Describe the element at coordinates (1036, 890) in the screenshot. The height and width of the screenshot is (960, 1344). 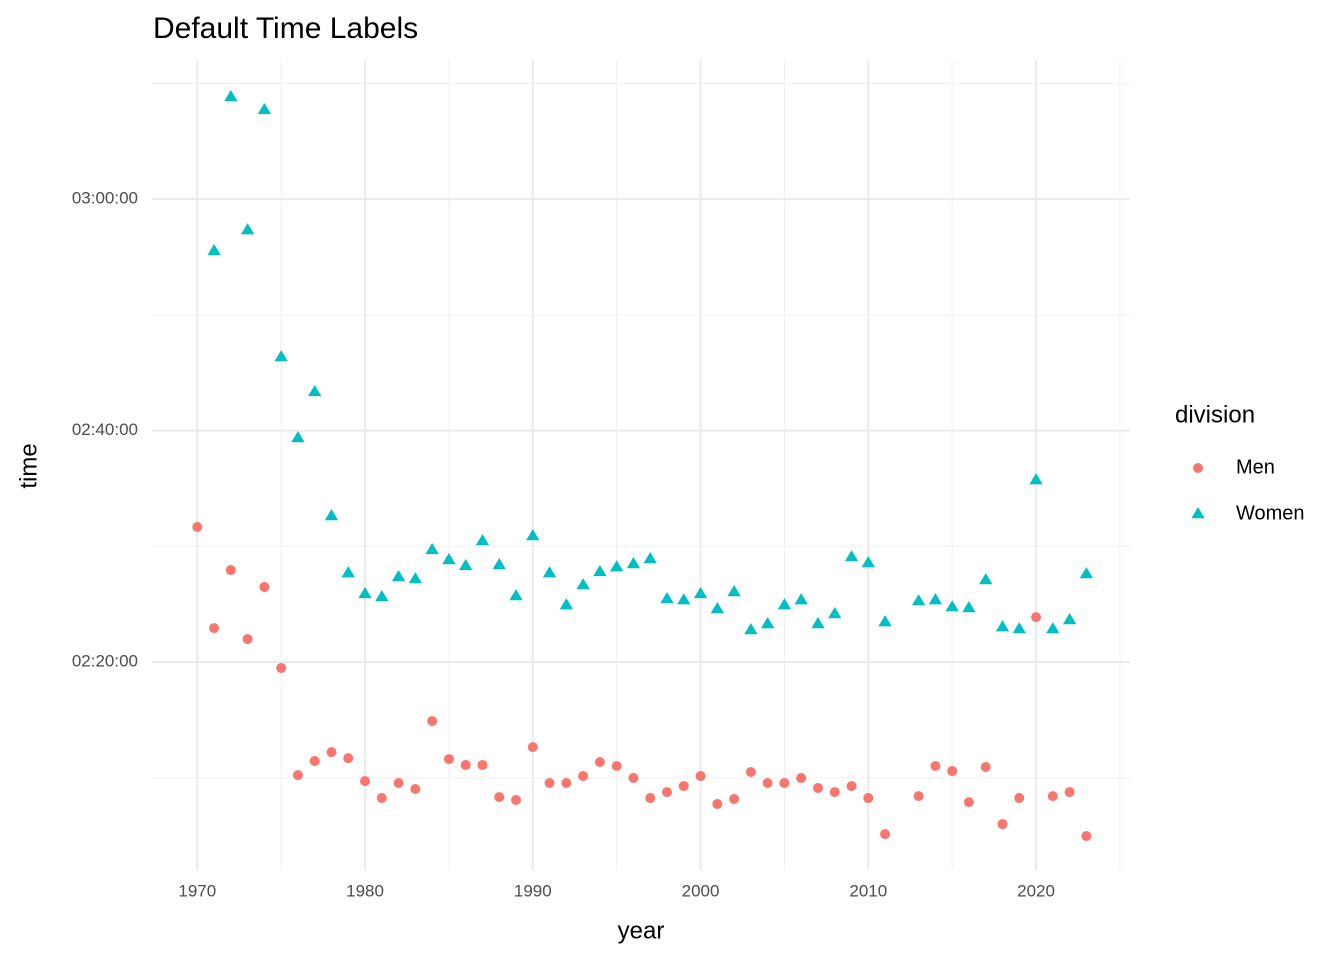
I see `x-tick-label: 2020` at that location.